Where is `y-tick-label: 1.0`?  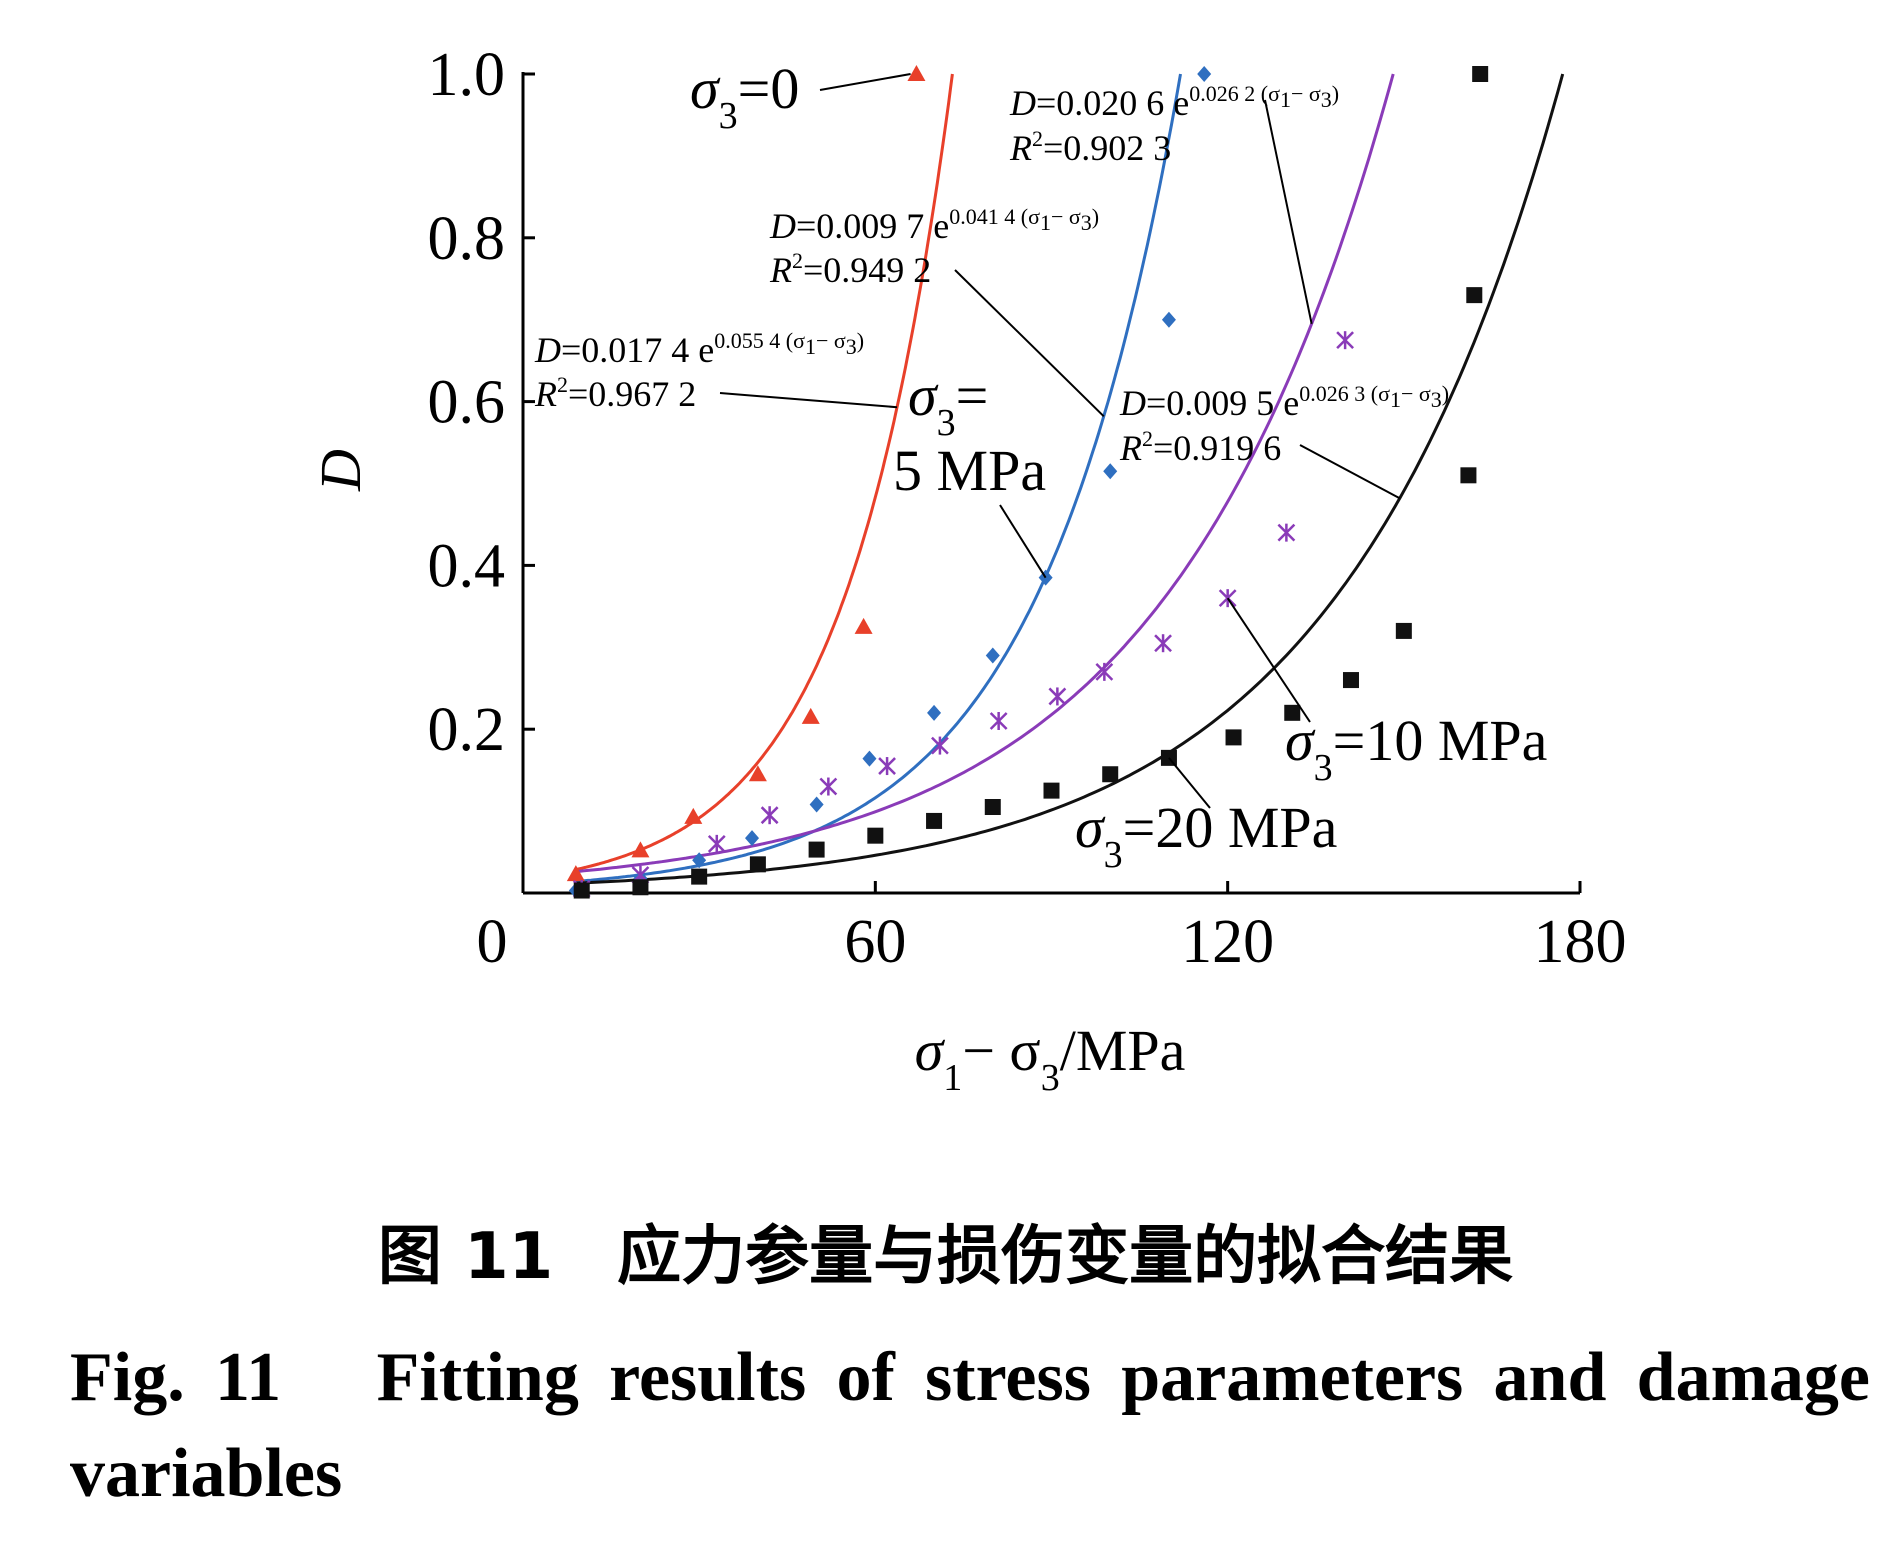
y-tick-label: 1.0 is located at coordinates (467, 75).